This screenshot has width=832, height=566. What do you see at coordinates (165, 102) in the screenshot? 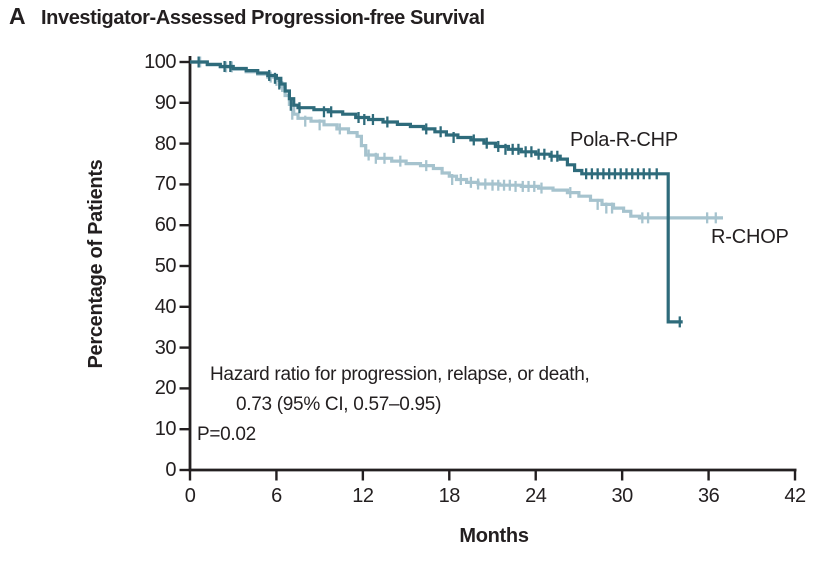
I see `y-tick-label: 90` at bounding box center [165, 102].